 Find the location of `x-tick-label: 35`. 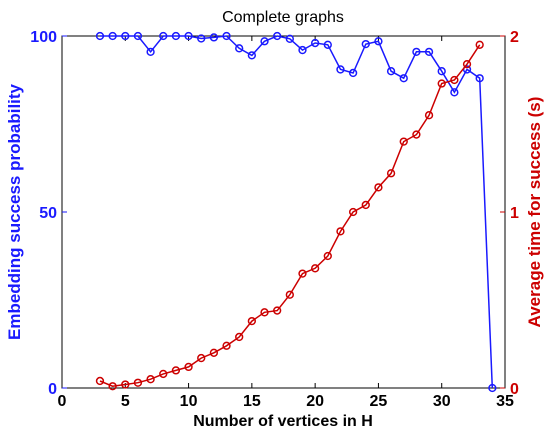

x-tick-label: 35 is located at coordinates (505, 401).